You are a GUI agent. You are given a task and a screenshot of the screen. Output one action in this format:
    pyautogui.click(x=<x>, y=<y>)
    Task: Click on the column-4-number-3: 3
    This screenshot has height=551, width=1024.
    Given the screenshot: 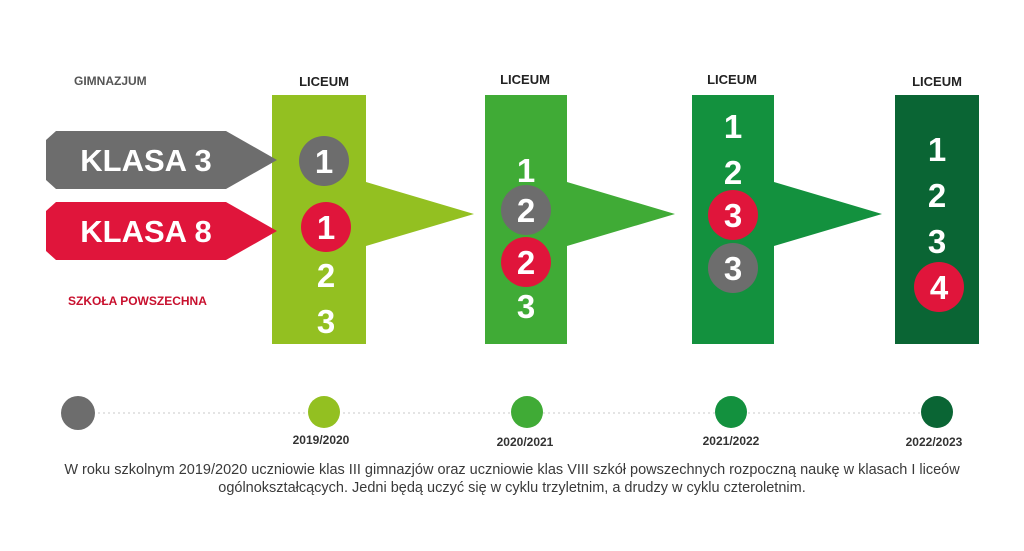 What is the action you would take?
    pyautogui.click(x=937, y=241)
    